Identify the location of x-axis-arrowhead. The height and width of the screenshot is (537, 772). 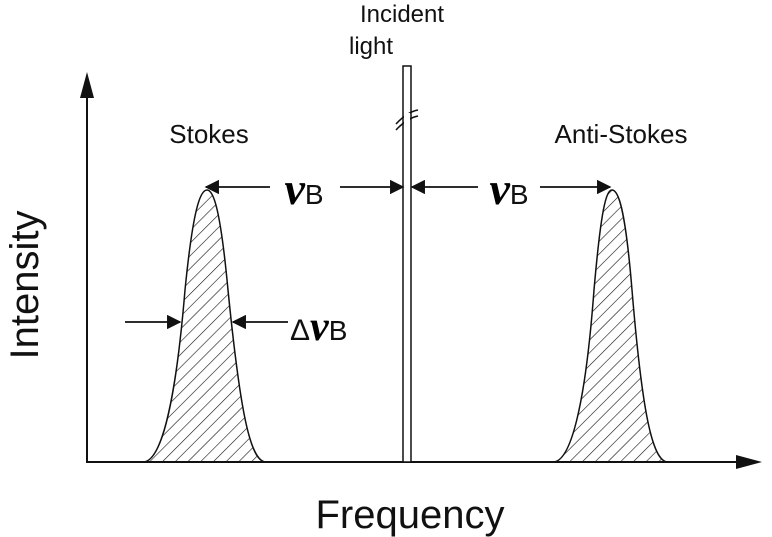
(749, 462).